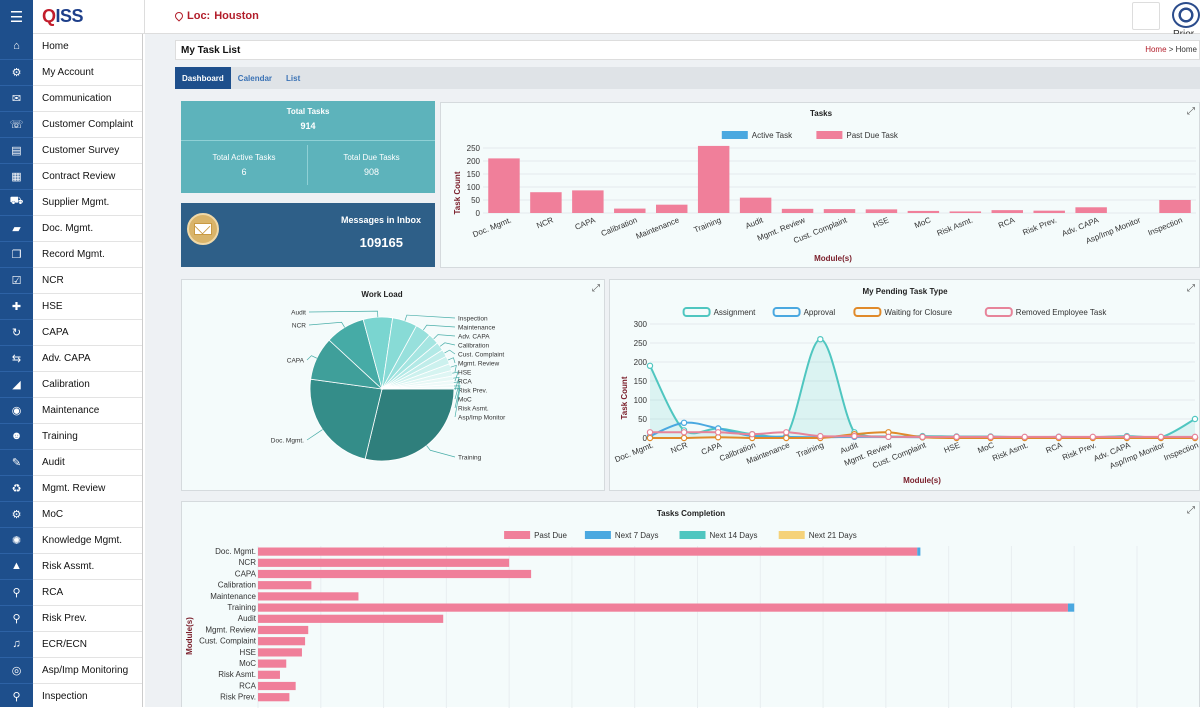 Image resolution: width=1200 pixels, height=711 pixels. I want to click on inbox-card: Messages in Inbox 109165, so click(308, 235).